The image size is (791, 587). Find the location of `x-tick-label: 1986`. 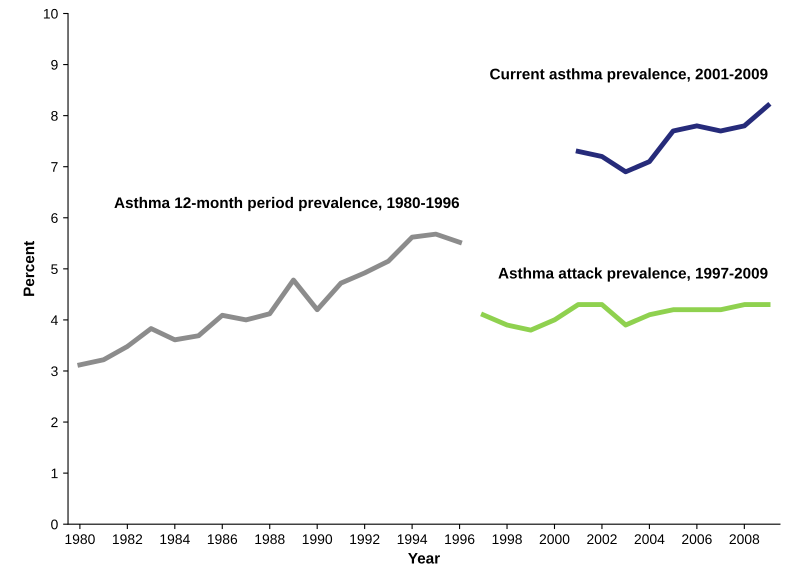

x-tick-label: 1986 is located at coordinates (223, 539).